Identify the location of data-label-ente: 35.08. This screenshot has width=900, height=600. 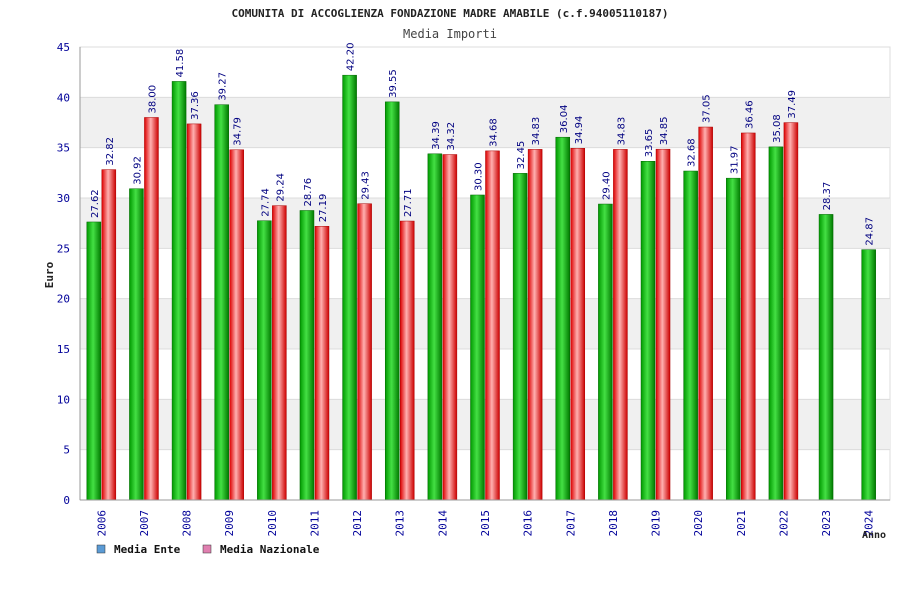
(777, 128).